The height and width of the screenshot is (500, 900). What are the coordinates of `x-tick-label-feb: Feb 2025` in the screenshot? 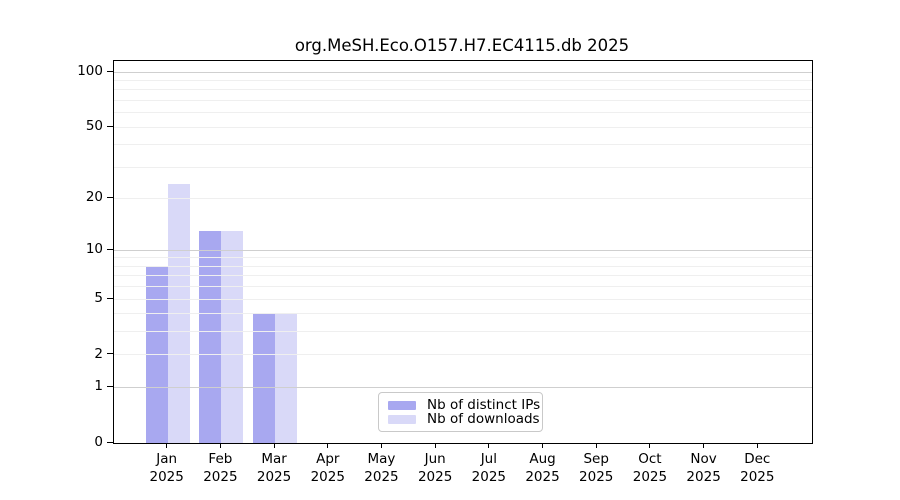 It's located at (220, 468).